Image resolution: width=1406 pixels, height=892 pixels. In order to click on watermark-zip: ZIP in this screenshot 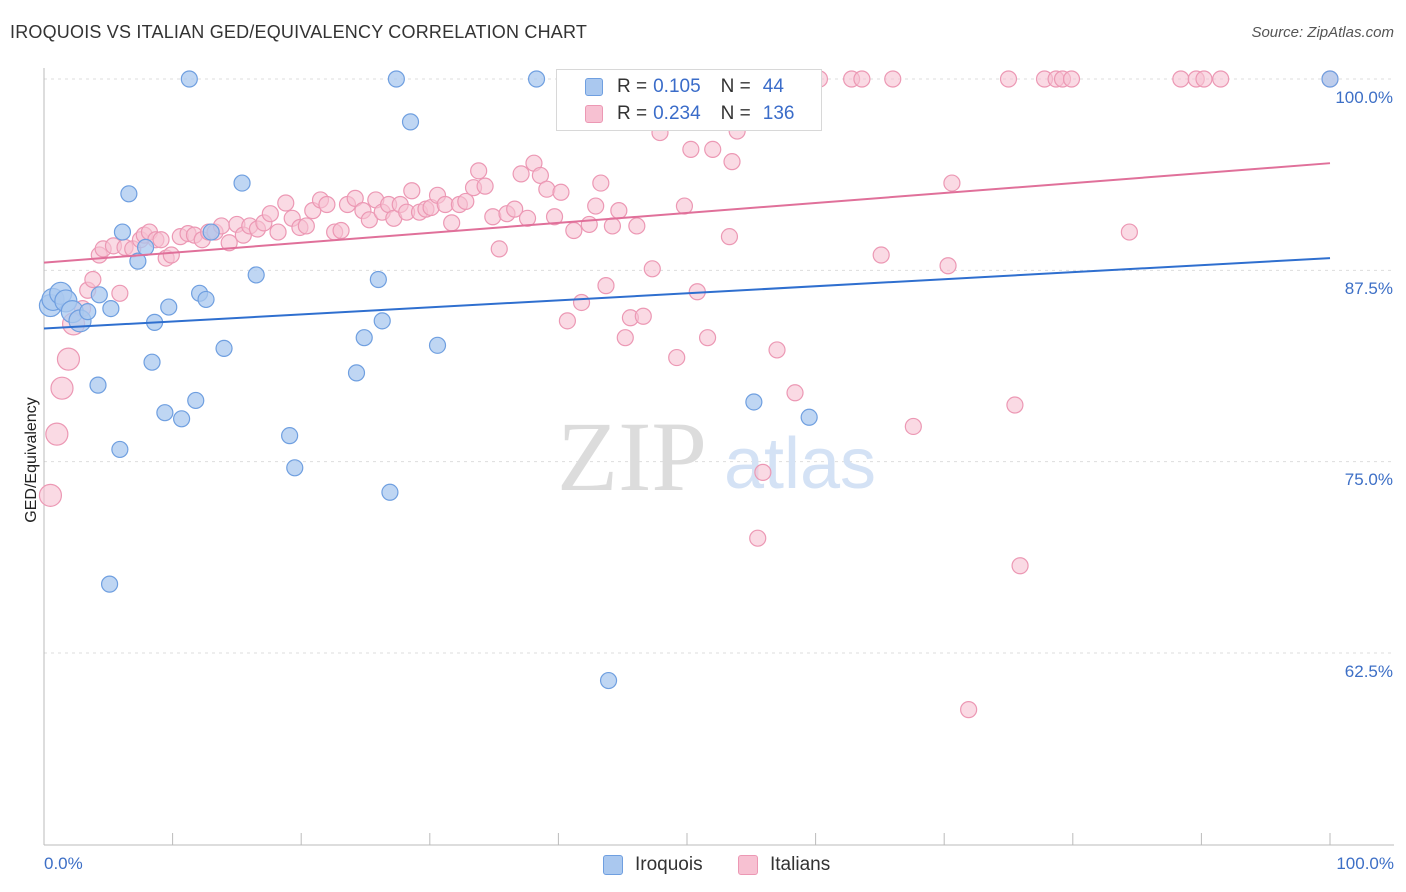, I will do `click(632, 456)`.